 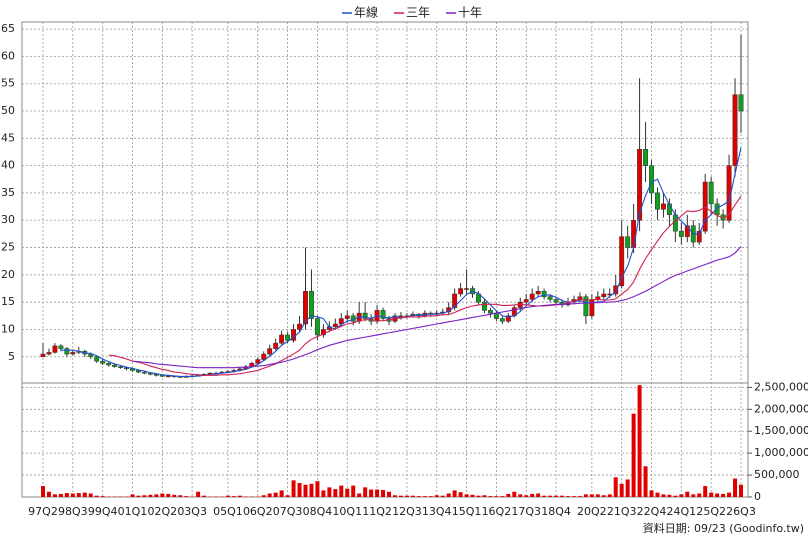 What do you see at coordinates (682, 511) in the screenshot?
I see `x-tick-label: 24Q1` at bounding box center [682, 511].